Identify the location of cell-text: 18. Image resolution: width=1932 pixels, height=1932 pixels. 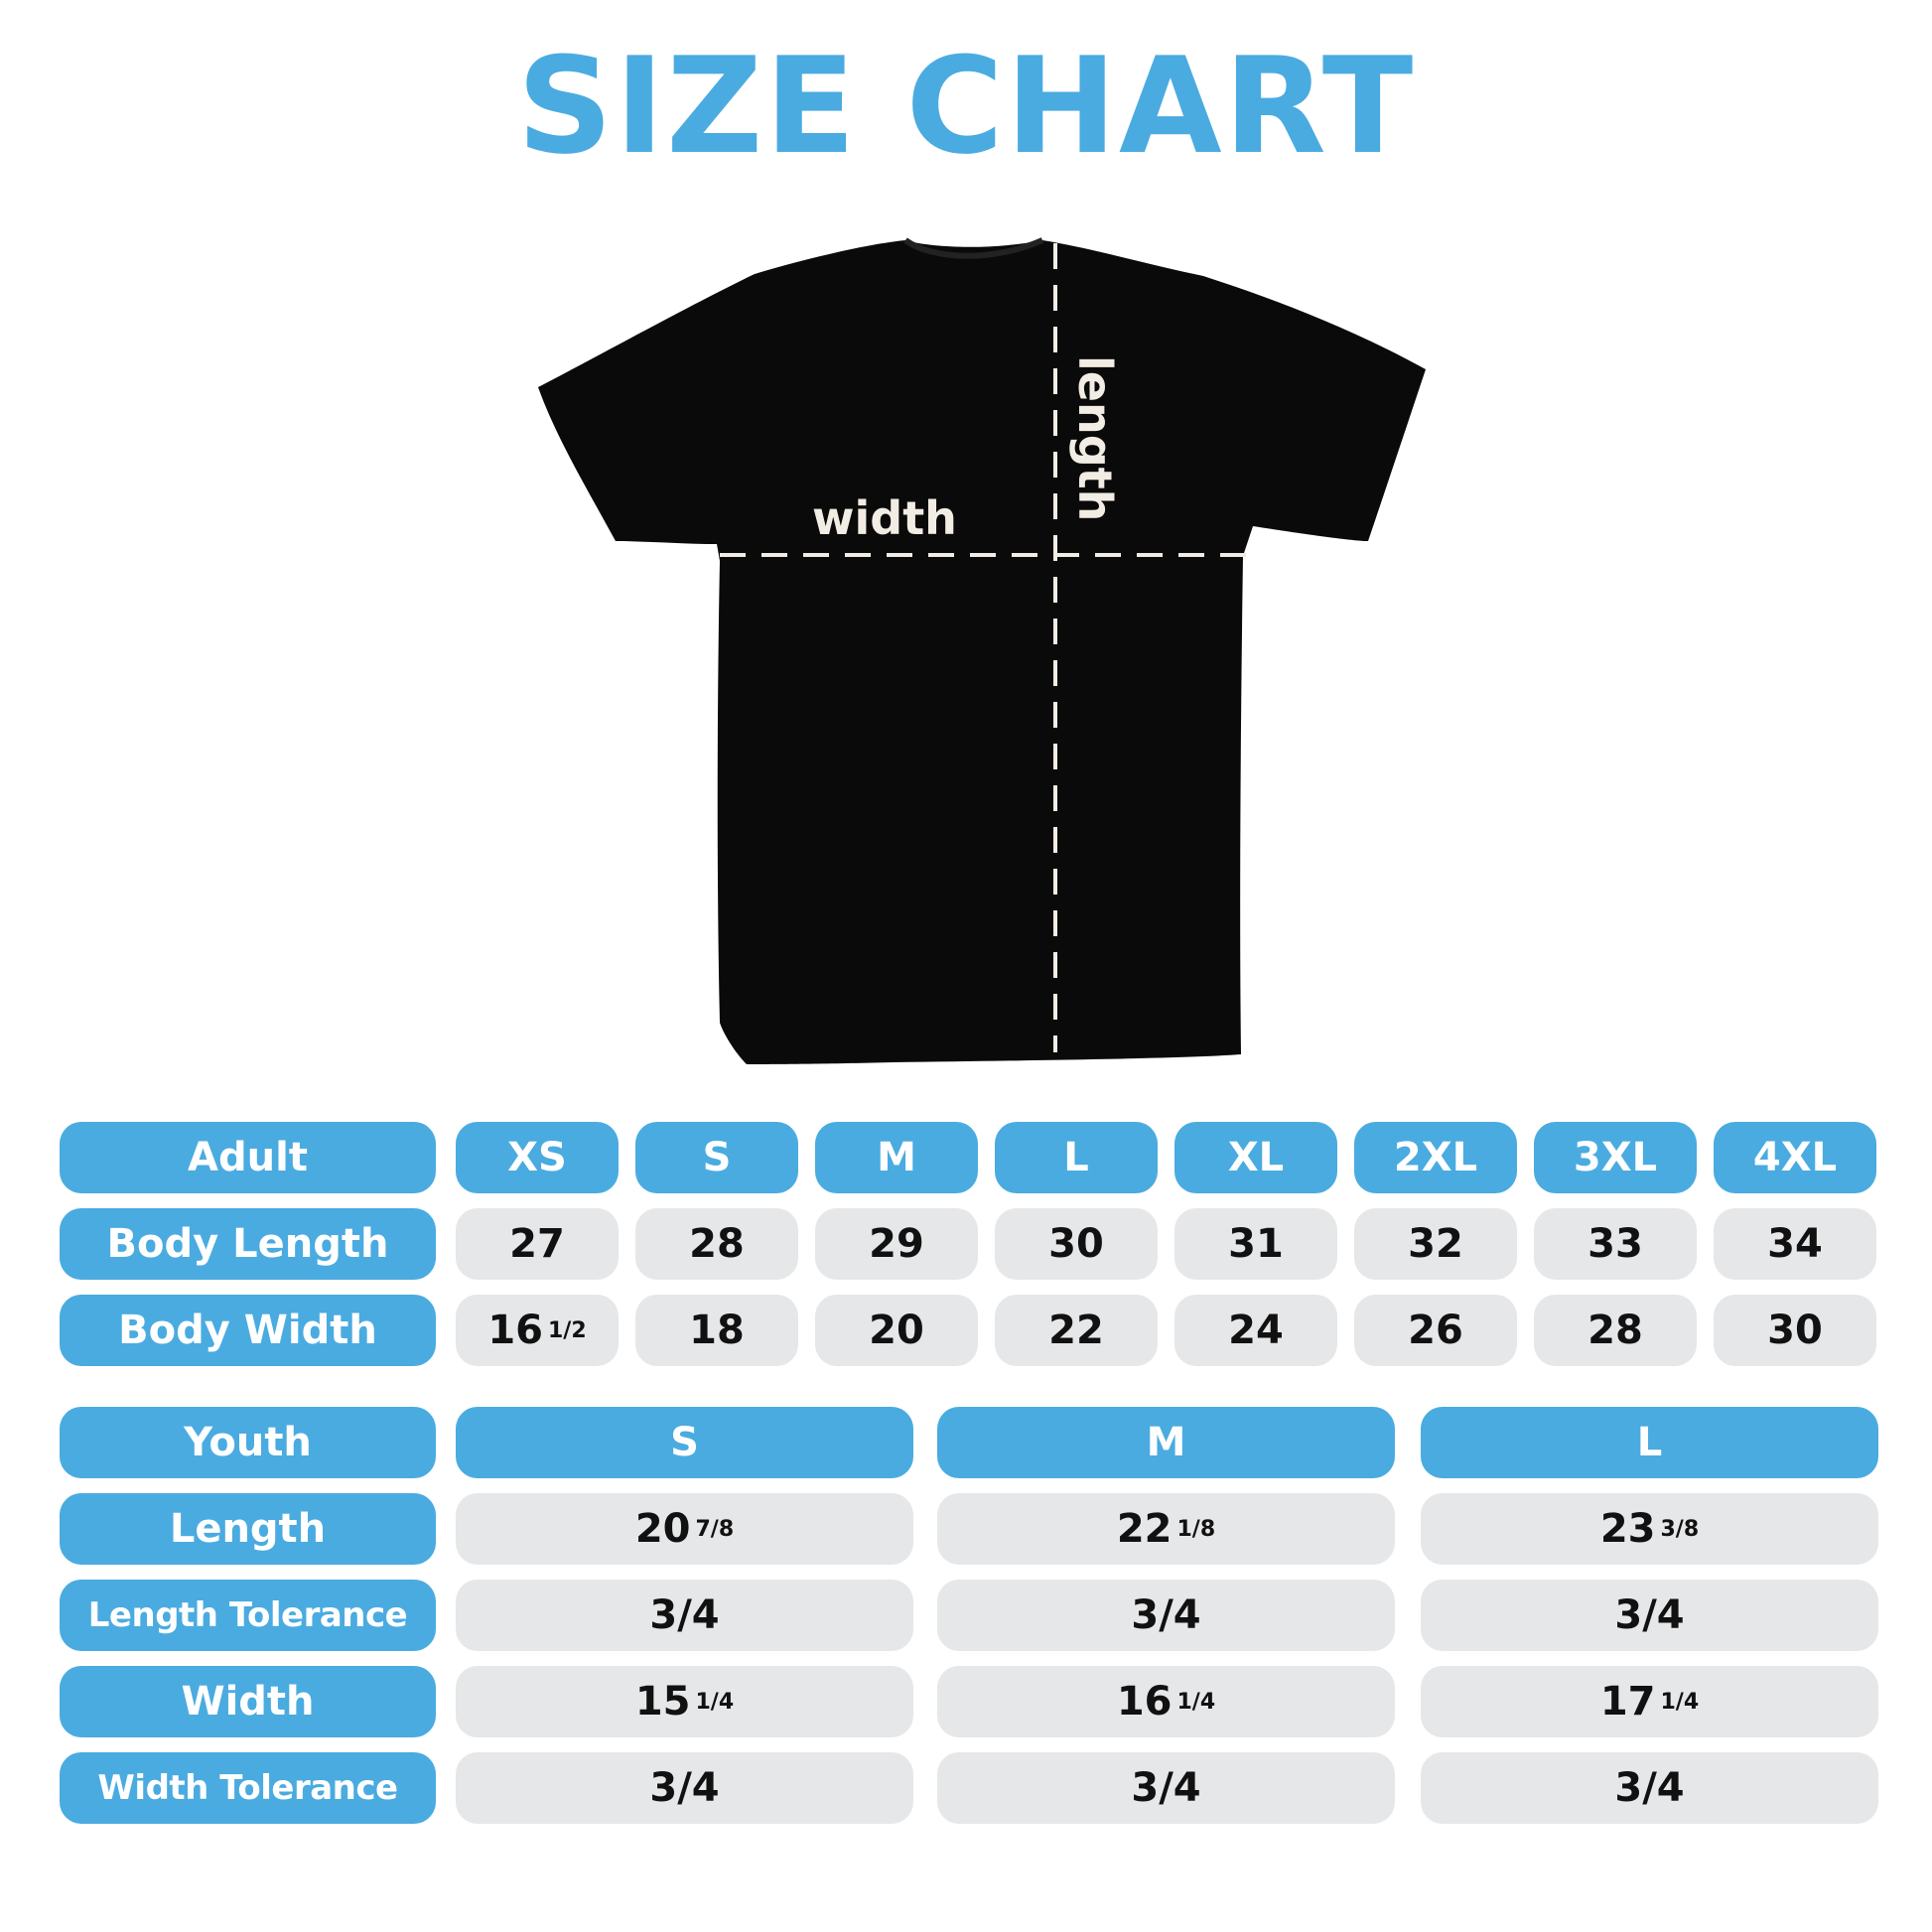
(717, 1331).